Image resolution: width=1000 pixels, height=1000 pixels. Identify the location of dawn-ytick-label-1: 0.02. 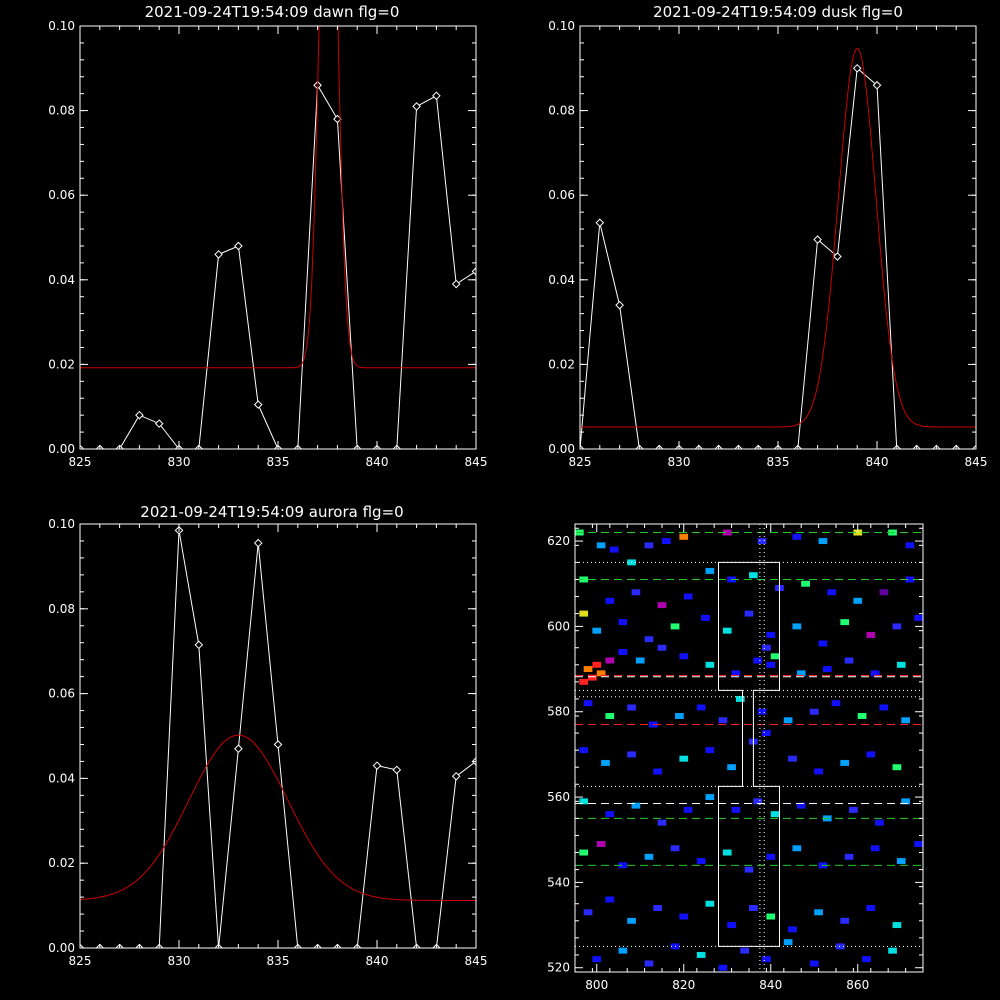
(61, 364).